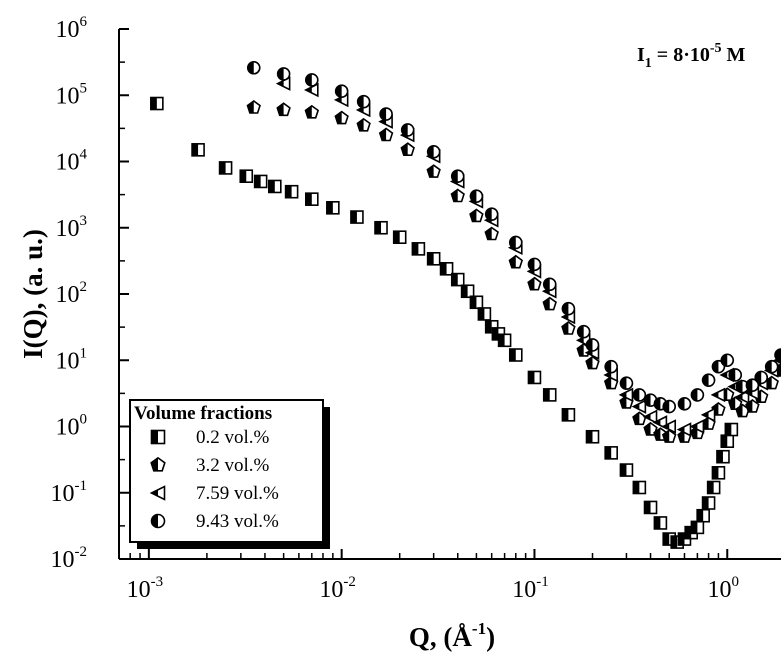 Image resolution: width=781 pixels, height=660 pixels. I want to click on y-tick-label: 10⁵, so click(72, 94).